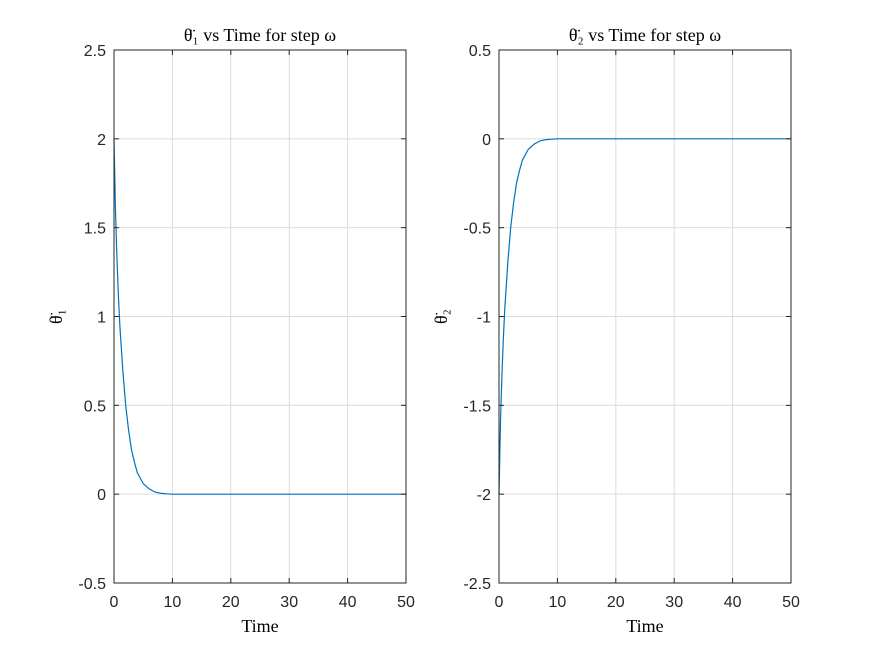 This screenshot has width=875, height=656. I want to click on chart-title: θ̈₁ vs Time for step ω, so click(260, 35).